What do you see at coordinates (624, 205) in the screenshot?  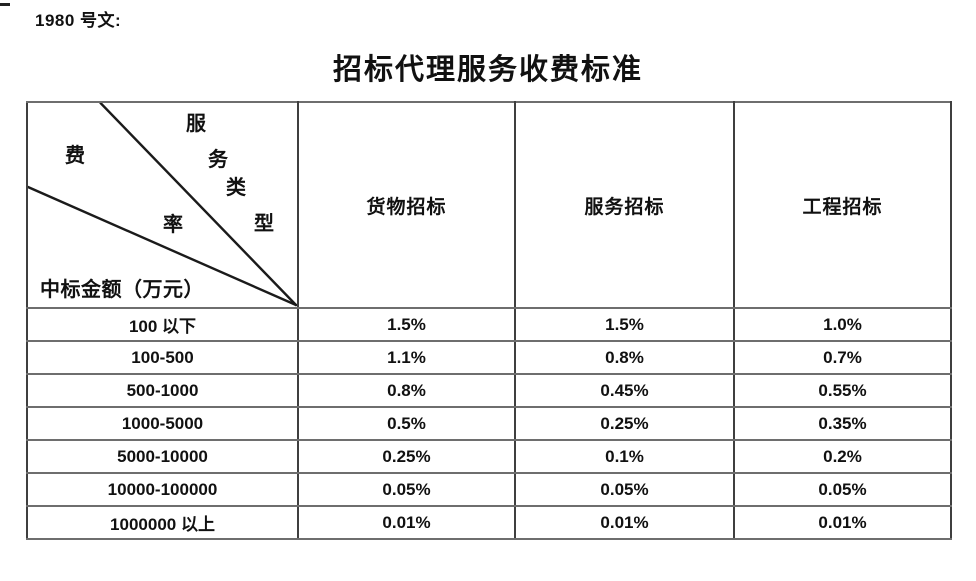 I see `column-header-service: 服务招标` at bounding box center [624, 205].